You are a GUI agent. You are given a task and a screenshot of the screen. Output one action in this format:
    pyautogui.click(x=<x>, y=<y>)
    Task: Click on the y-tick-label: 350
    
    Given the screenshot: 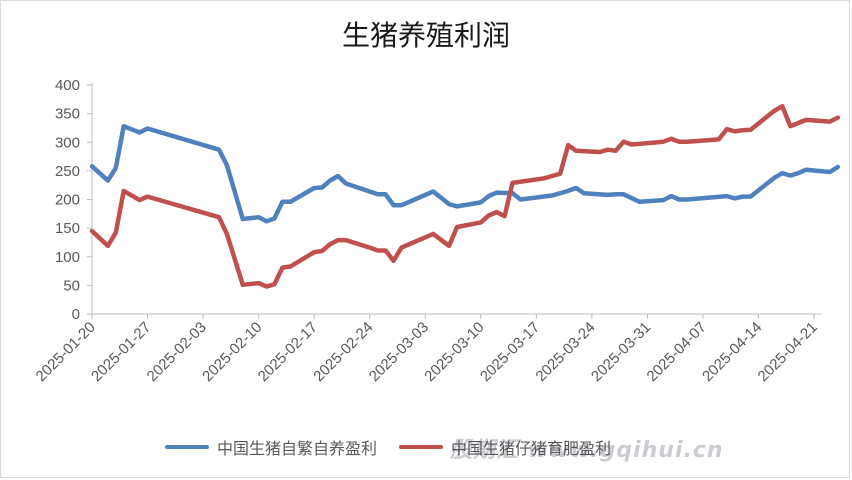 What is the action you would take?
    pyautogui.click(x=67, y=114)
    